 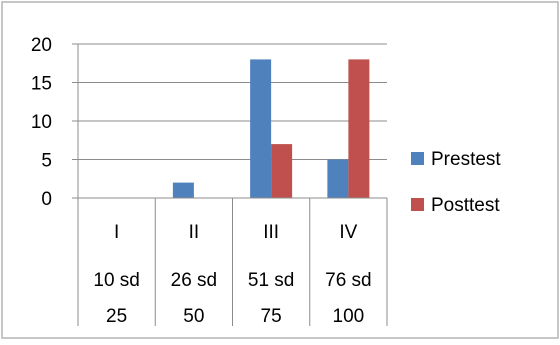 I want to click on bar-prestest-iv, so click(x=337, y=179).